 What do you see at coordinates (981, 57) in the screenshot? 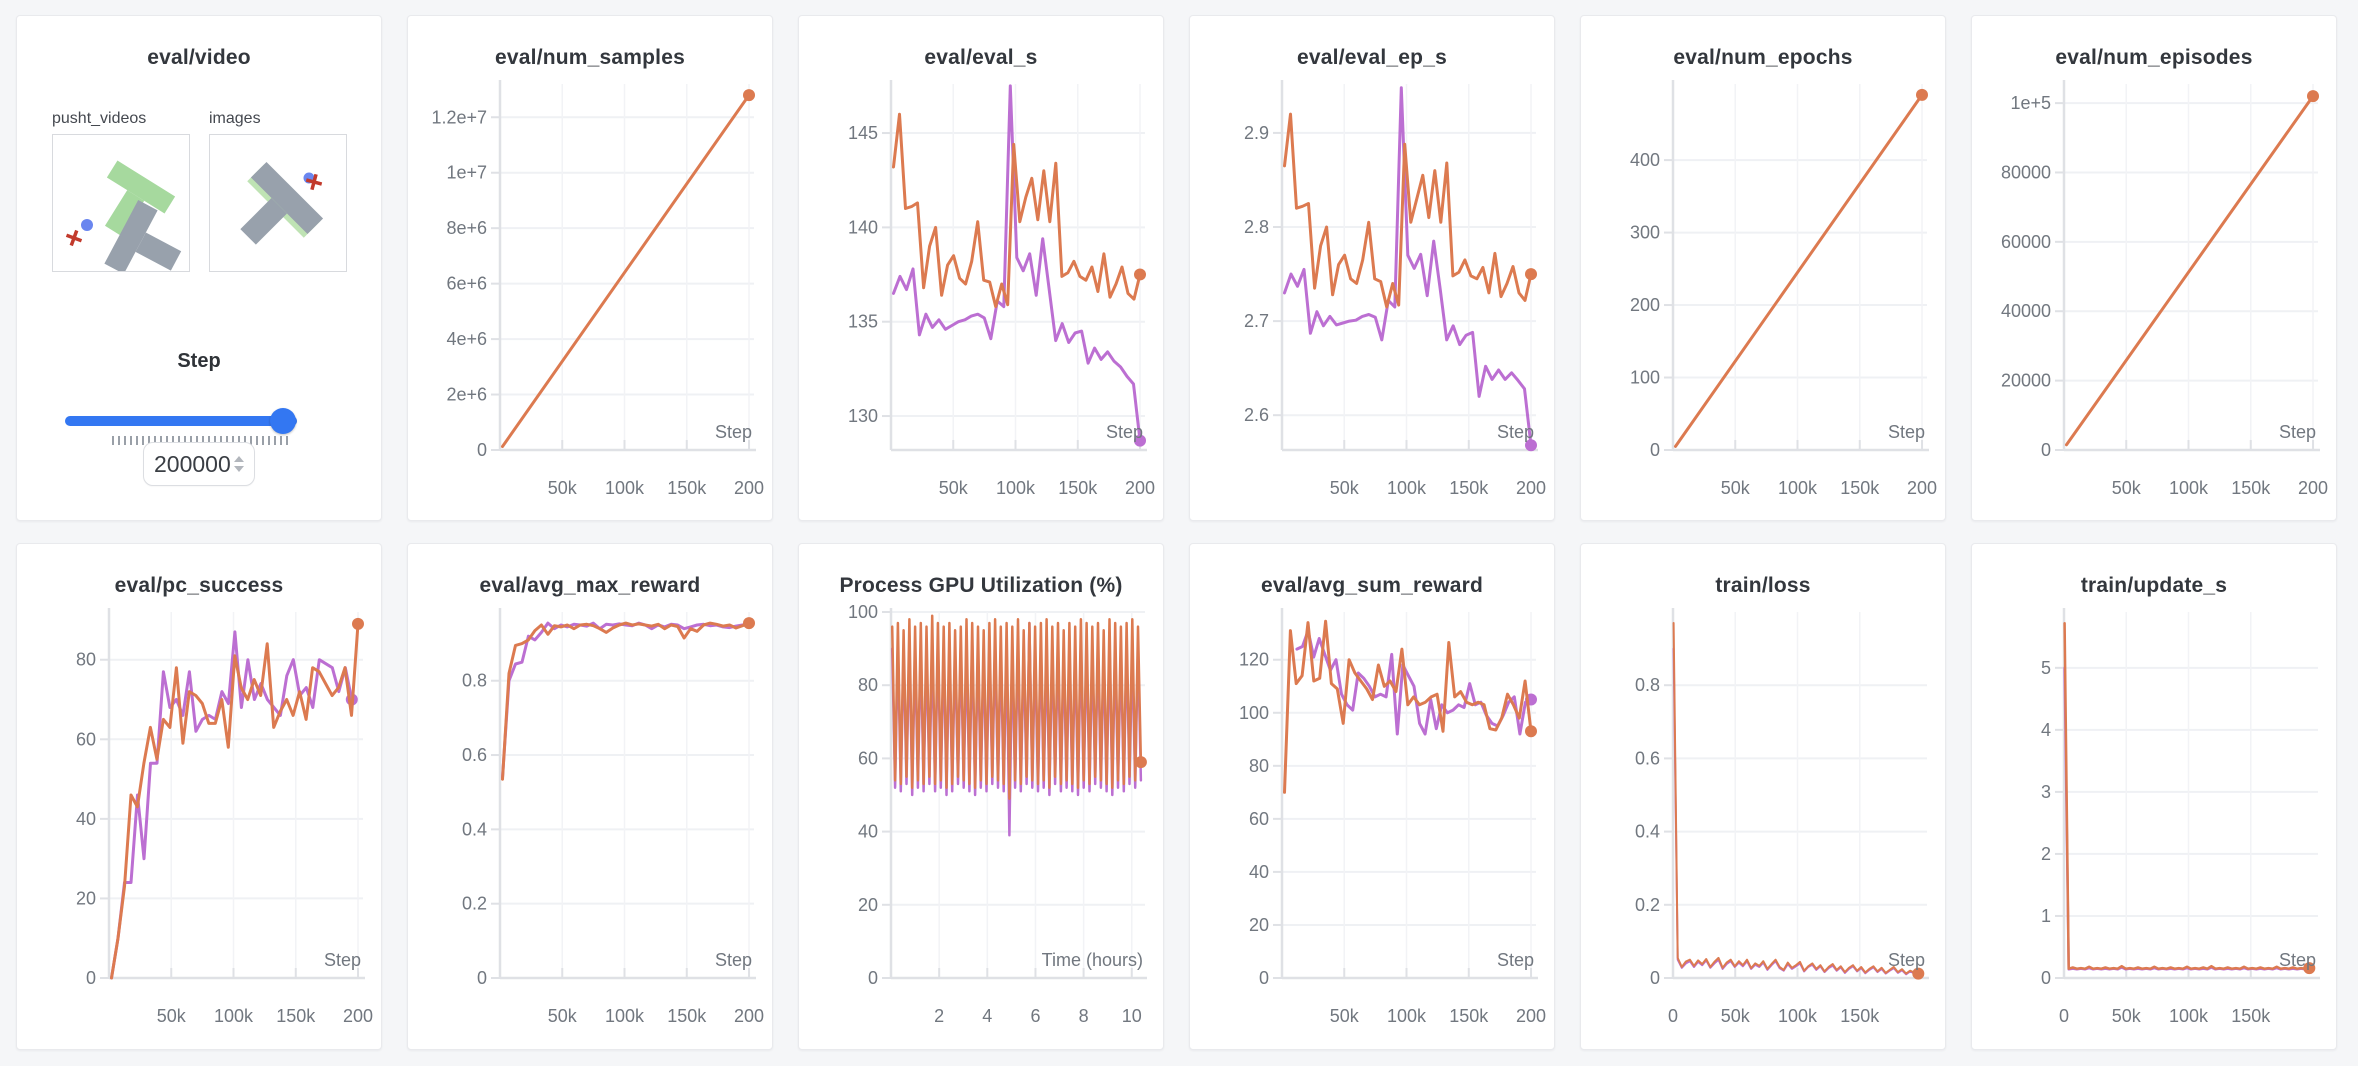
I see `panel-title: eval/eval_s` at bounding box center [981, 57].